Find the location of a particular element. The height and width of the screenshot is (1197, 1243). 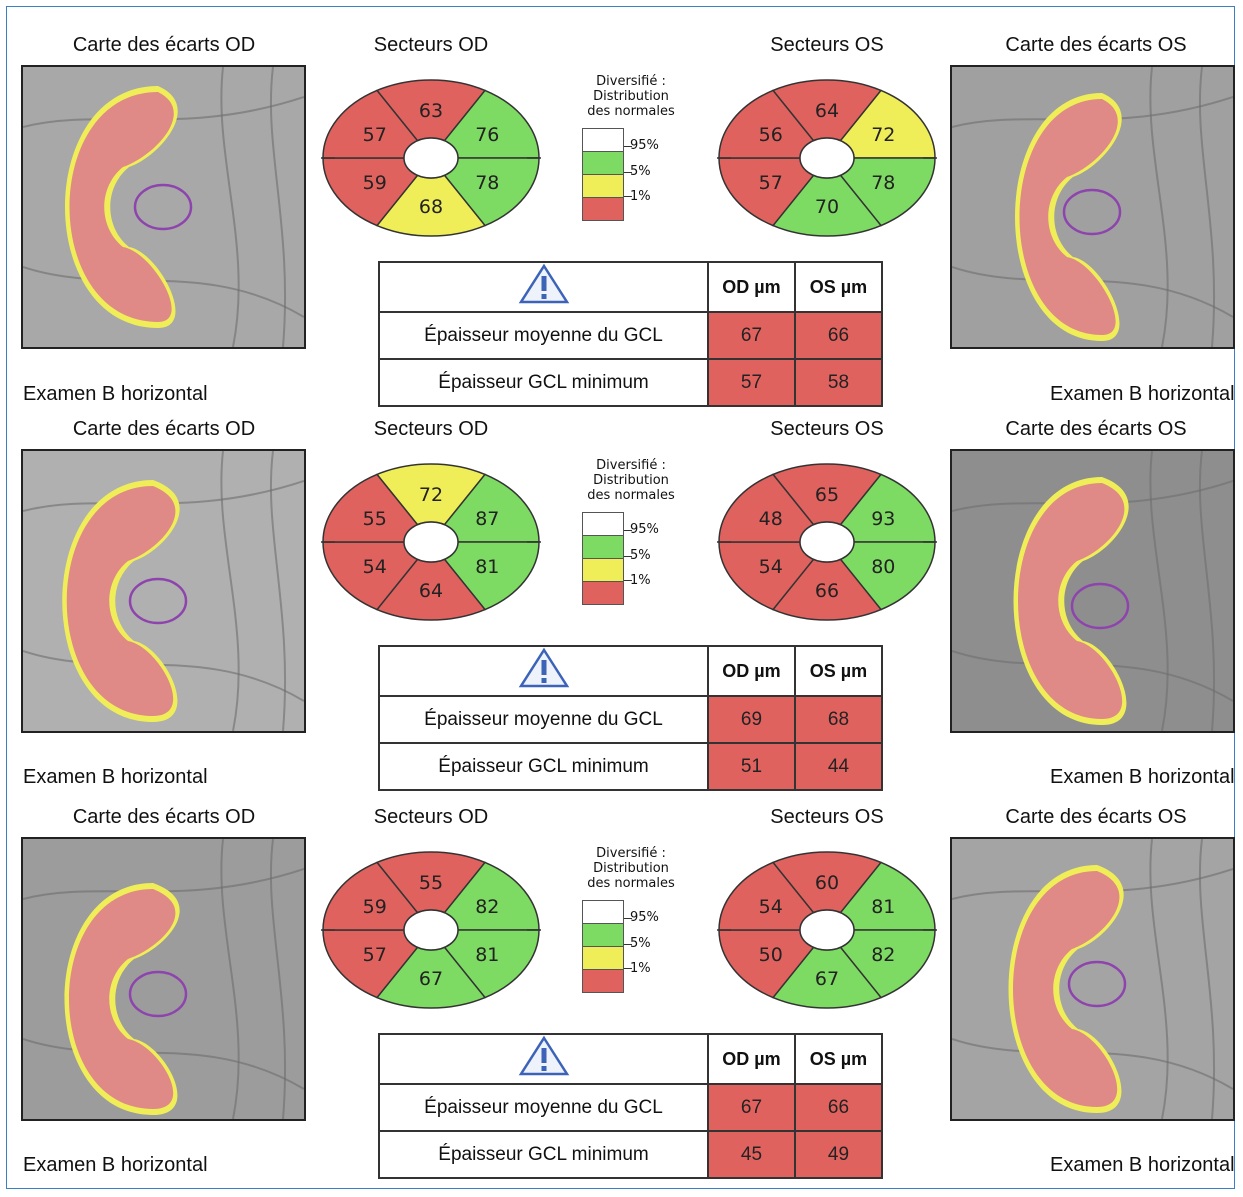

table-row: Épaisseur GCL minimum 51 44 is located at coordinates (630, 766).